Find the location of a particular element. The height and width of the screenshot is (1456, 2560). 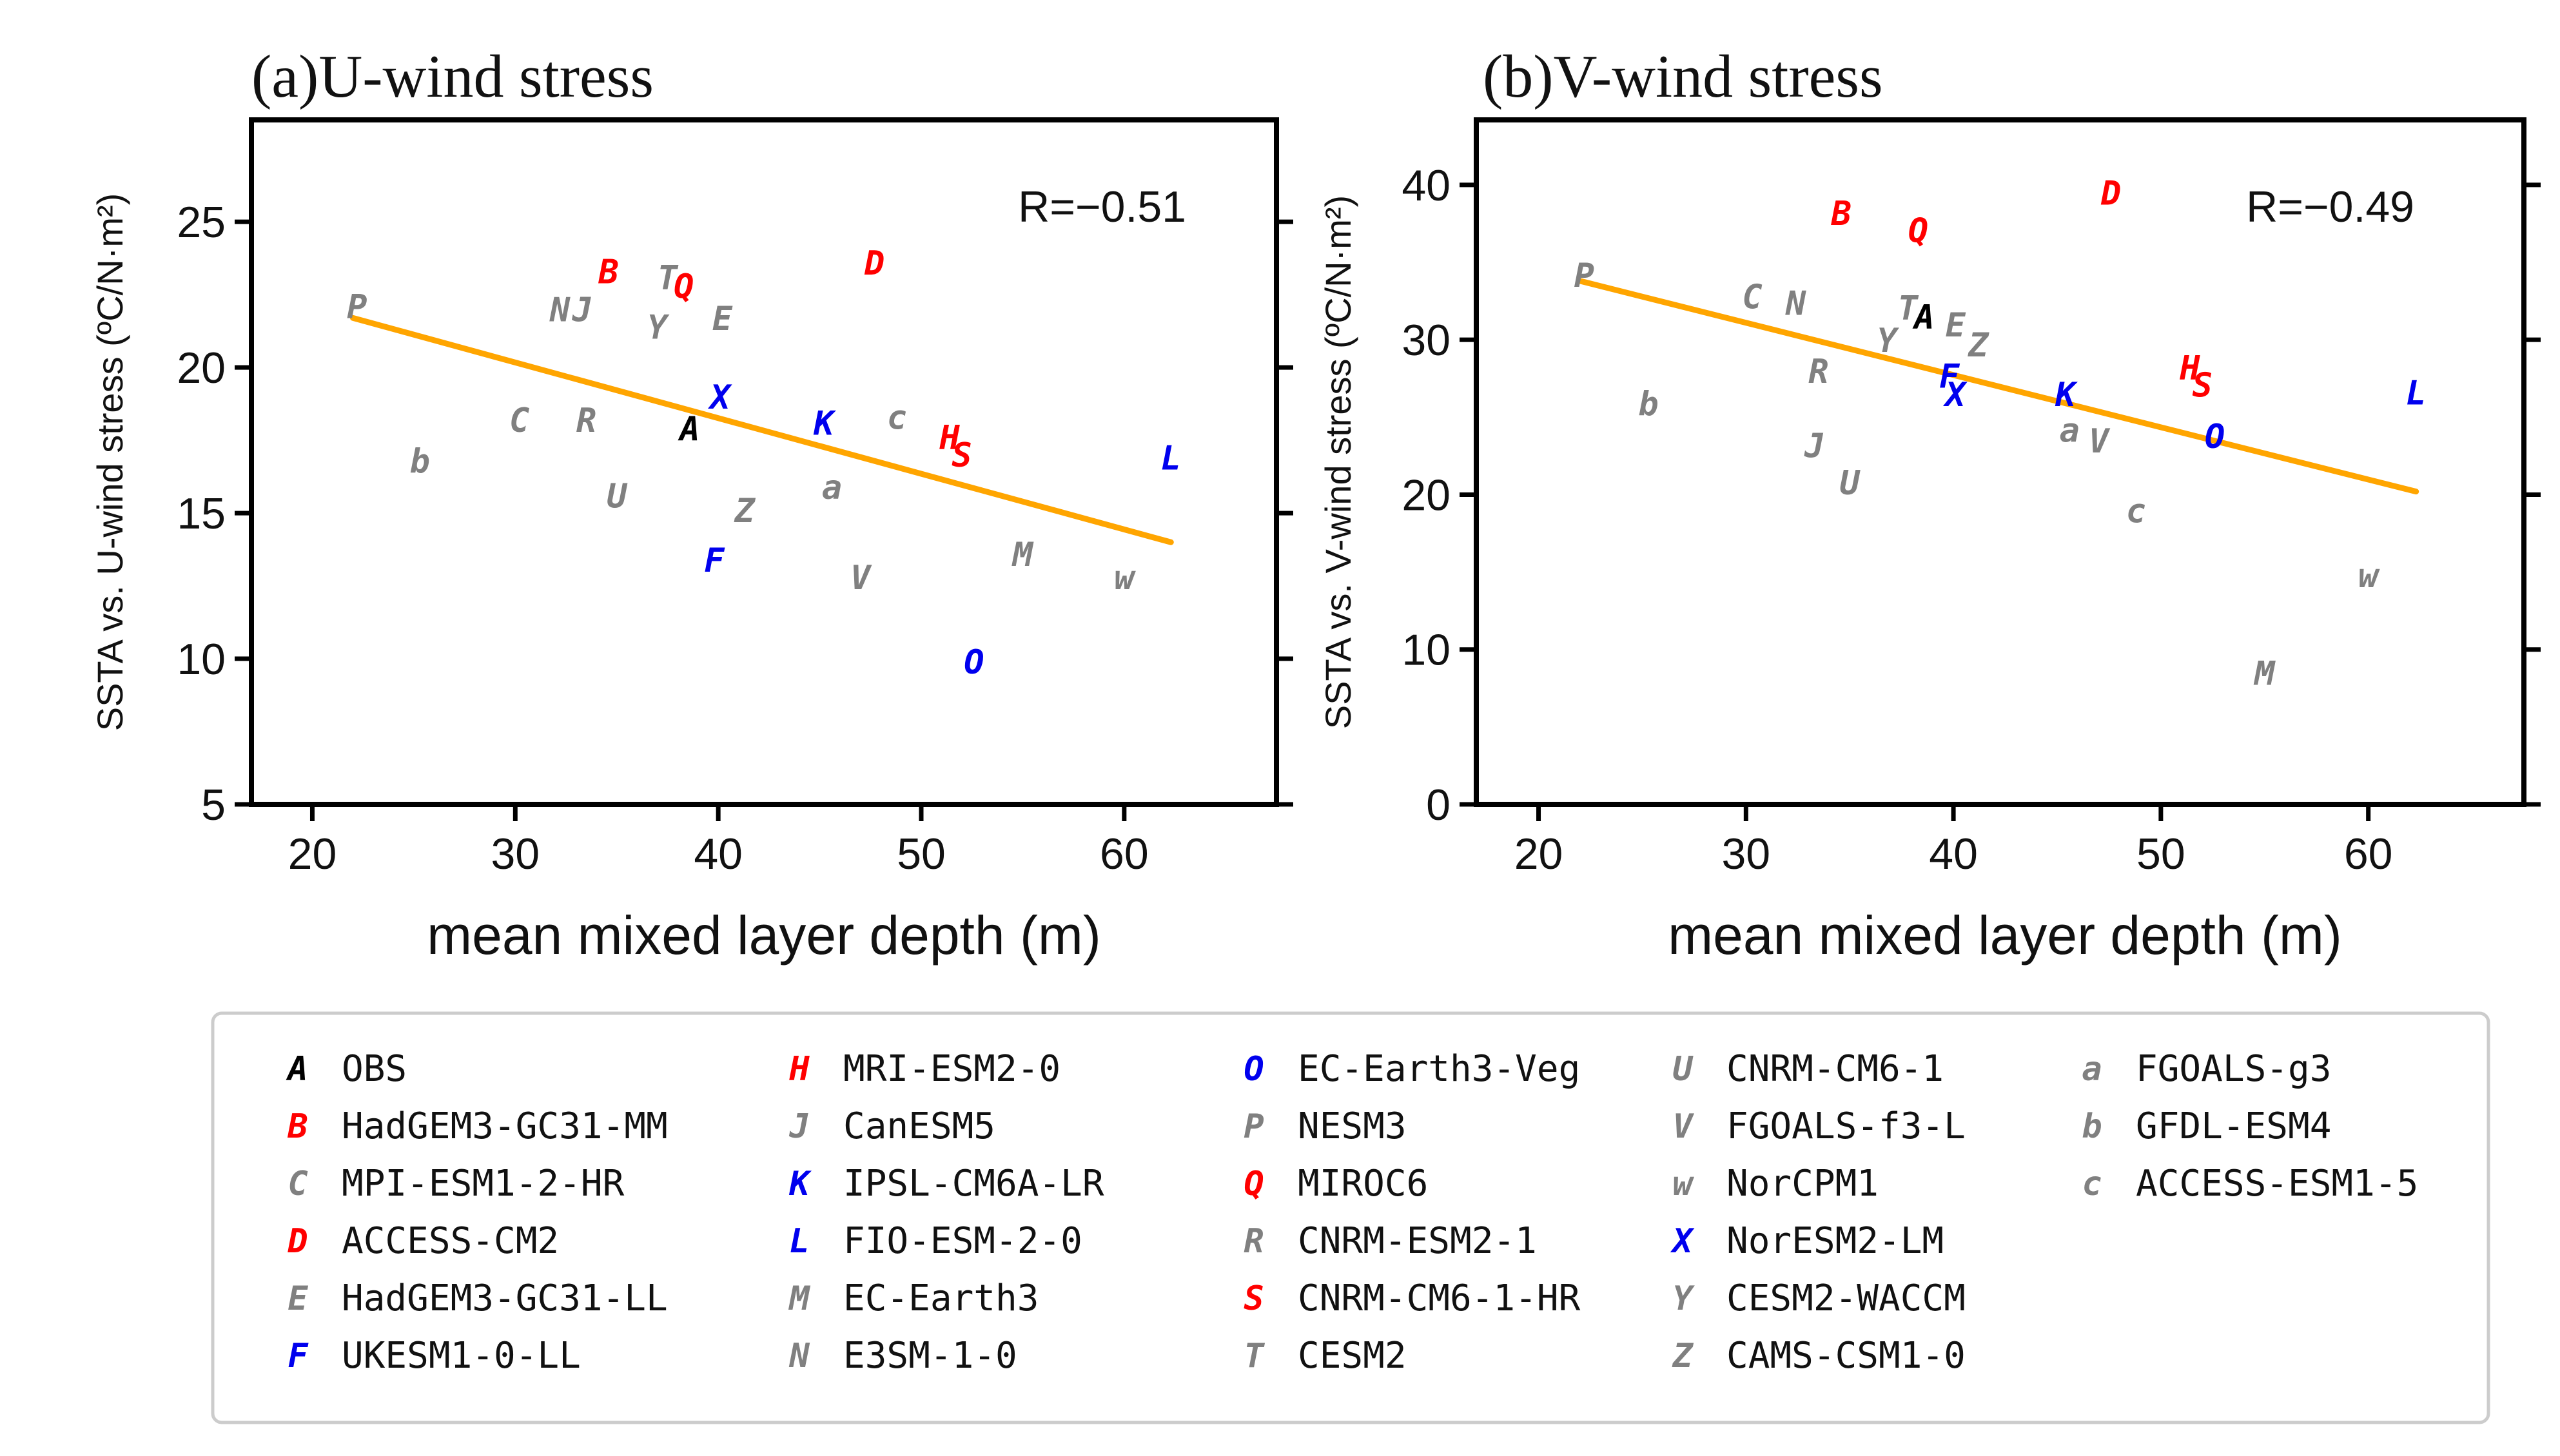

point-M: M is located at coordinates (1022, 555).